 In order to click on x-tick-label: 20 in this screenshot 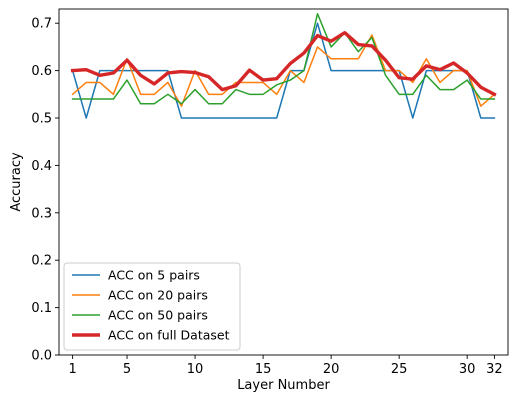, I will do `click(331, 369)`.